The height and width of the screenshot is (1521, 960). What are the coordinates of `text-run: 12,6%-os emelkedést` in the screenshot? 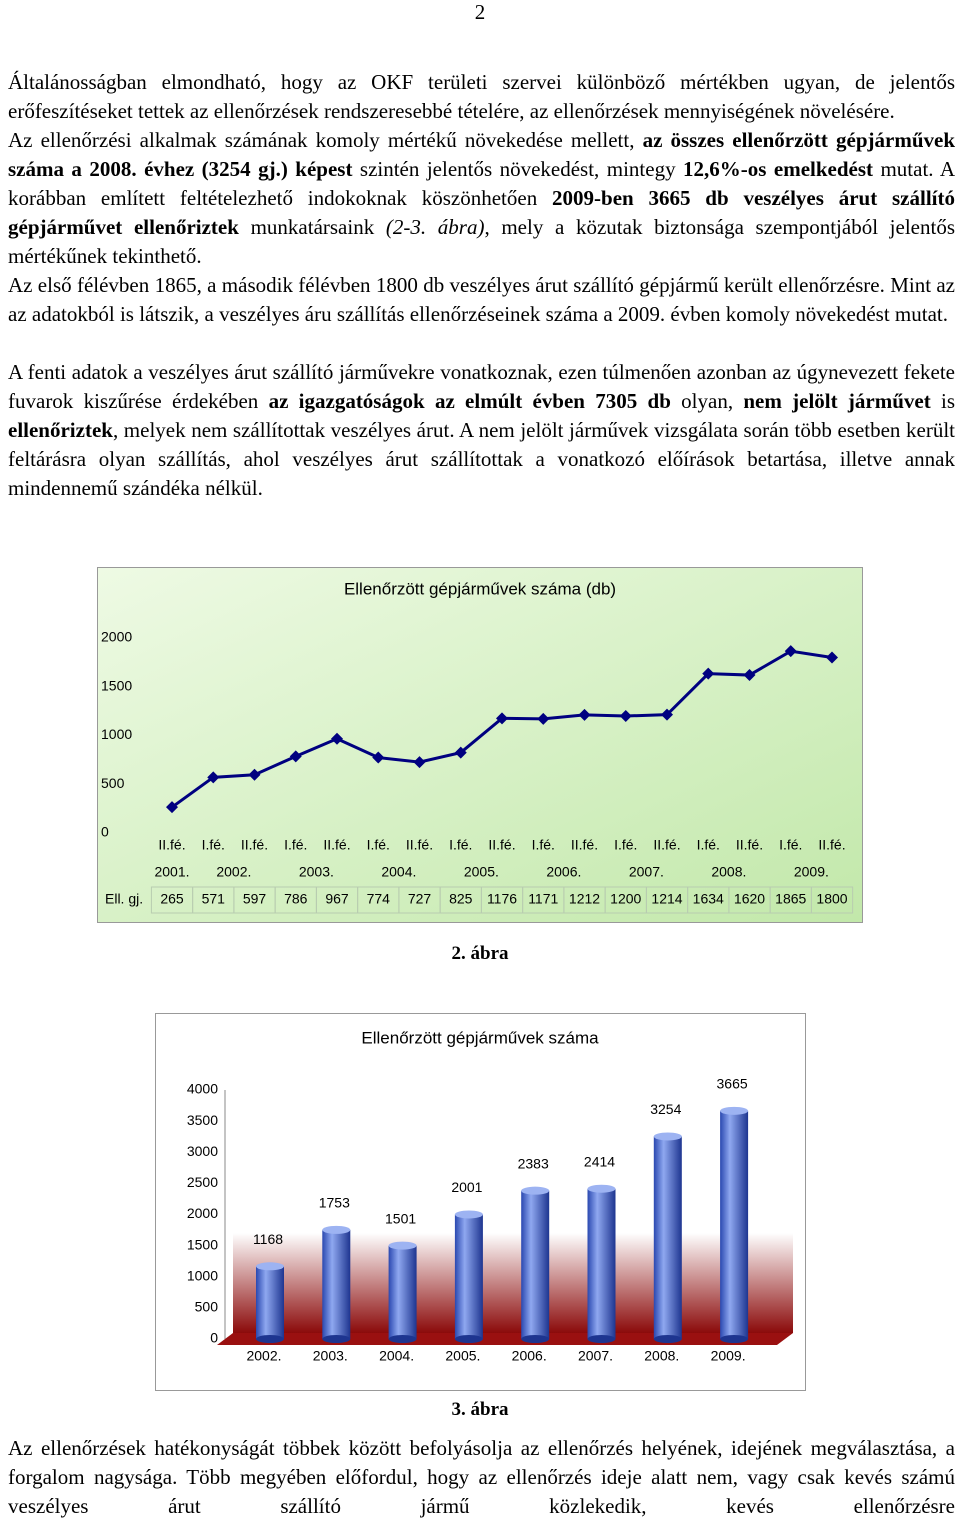 It's located at (778, 169).